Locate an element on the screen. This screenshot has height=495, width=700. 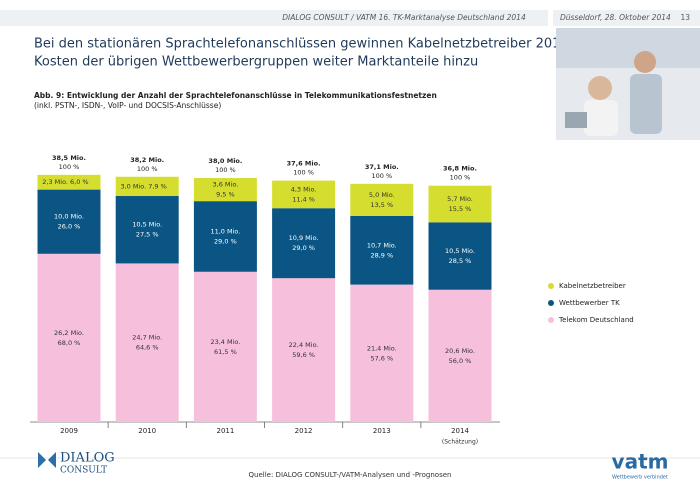
value-label: 10,7 Mio. is located at coordinates (382, 245).